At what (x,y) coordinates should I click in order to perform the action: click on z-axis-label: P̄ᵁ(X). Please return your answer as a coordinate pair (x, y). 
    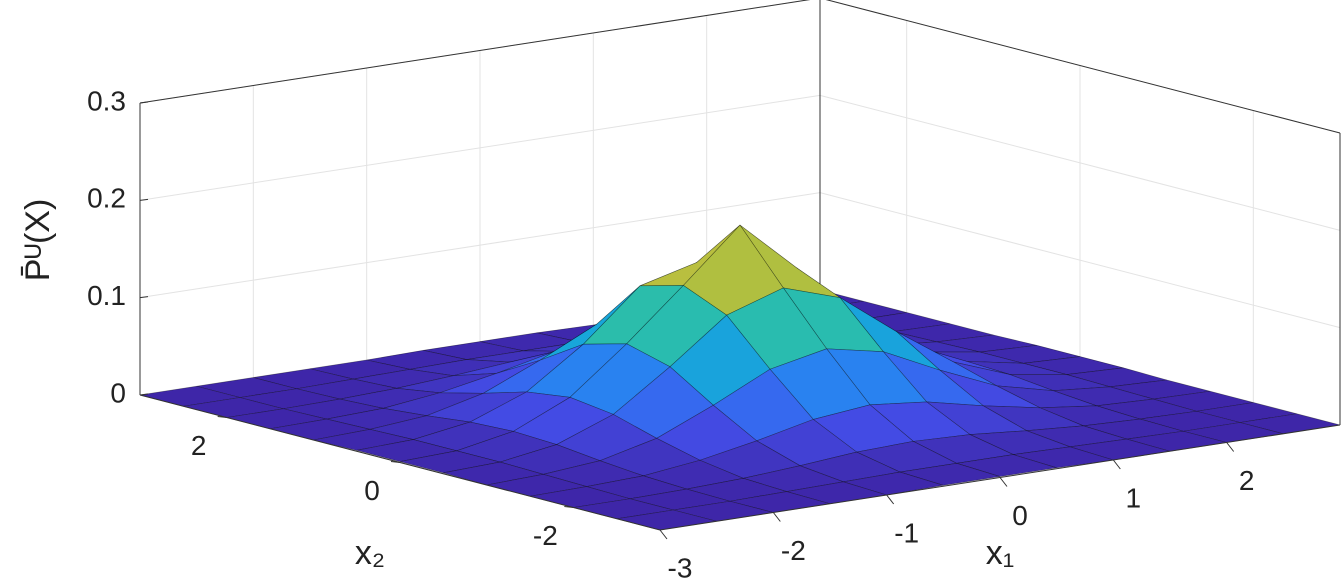
    Looking at the image, I should click on (38, 240).